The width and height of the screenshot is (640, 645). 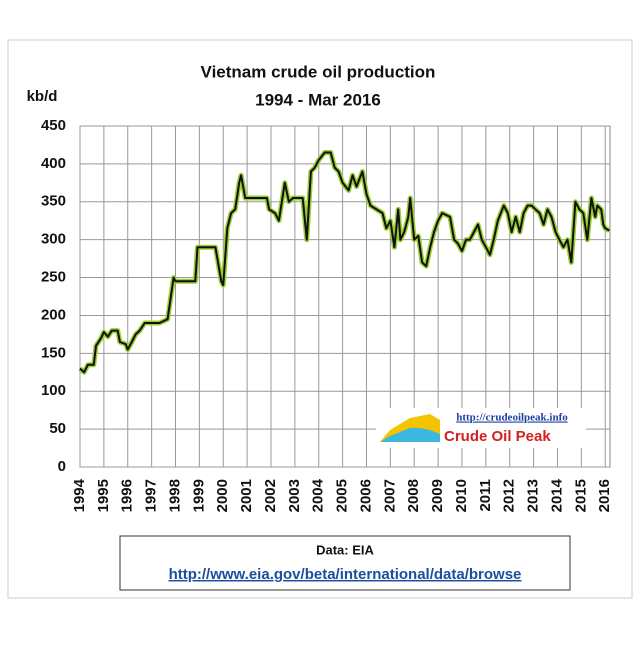 What do you see at coordinates (294, 495) in the screenshot?
I see `x-tick-label: 2003` at bounding box center [294, 495].